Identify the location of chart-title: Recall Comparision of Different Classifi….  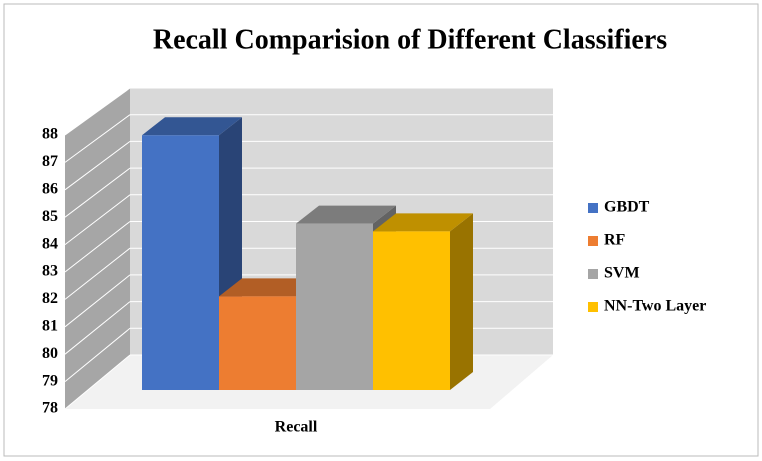
(410, 39).